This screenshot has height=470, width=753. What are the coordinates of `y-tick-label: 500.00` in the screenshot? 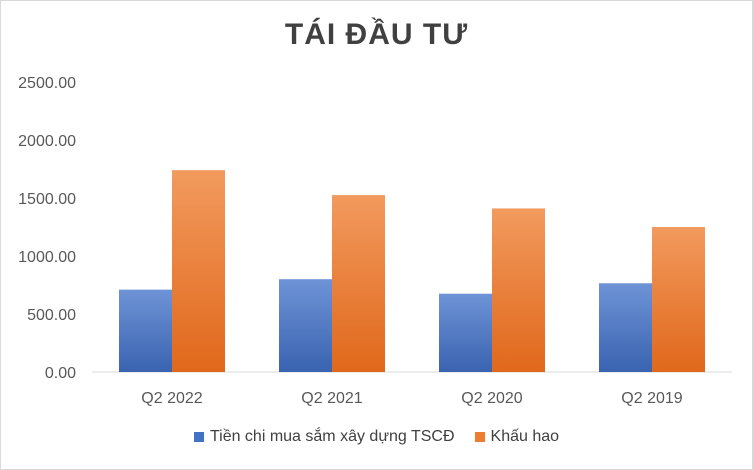 It's located at (51, 315).